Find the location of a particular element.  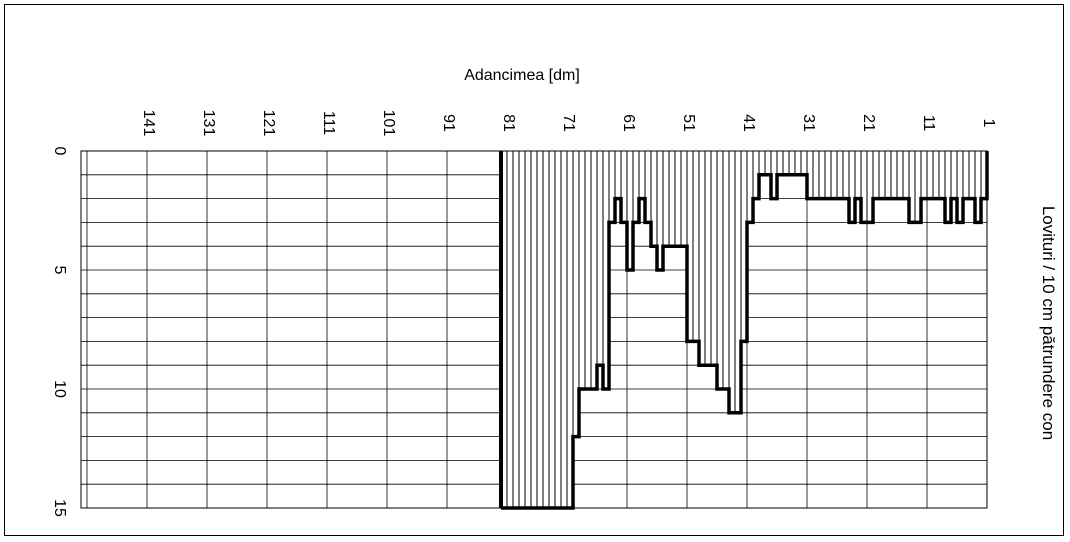

y-tick-label: 0 is located at coordinates (59, 151).